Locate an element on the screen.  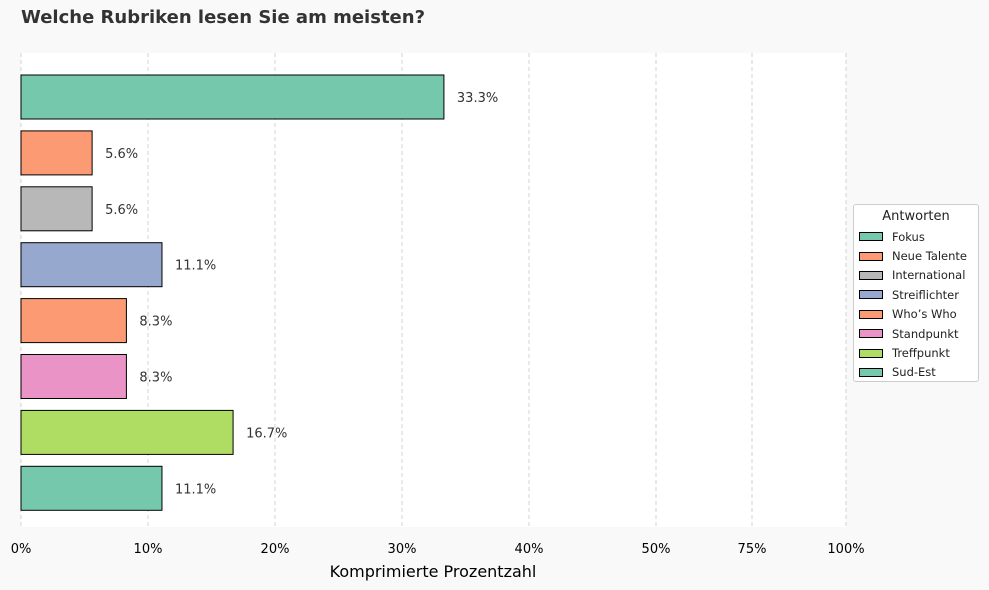
legend-item: Streiflichter is located at coordinates (916, 294).